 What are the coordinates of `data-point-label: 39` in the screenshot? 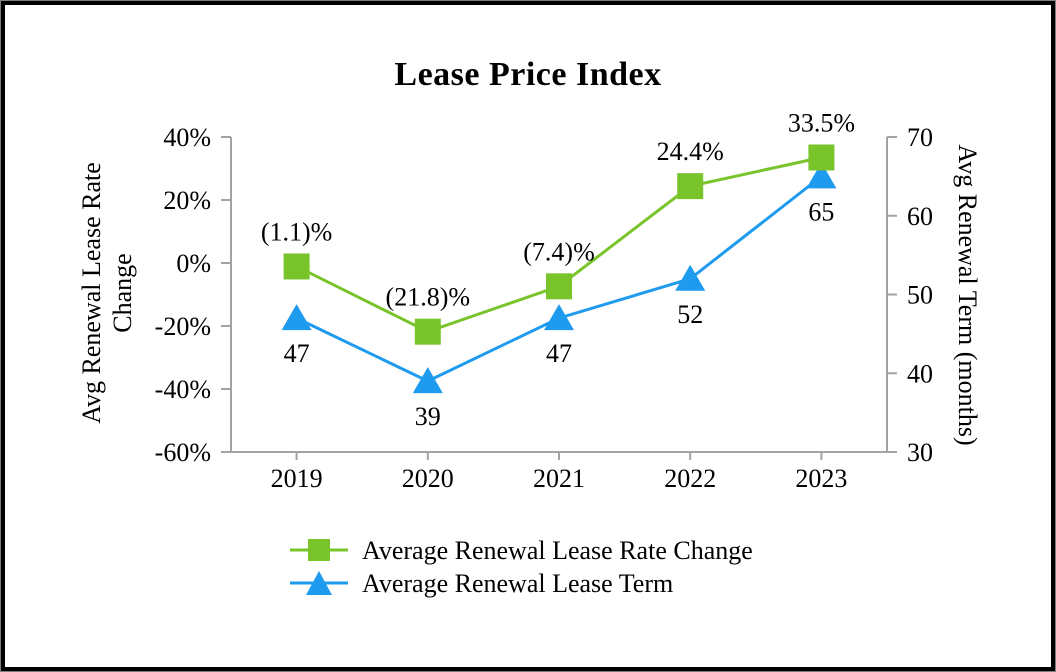 It's located at (428, 416).